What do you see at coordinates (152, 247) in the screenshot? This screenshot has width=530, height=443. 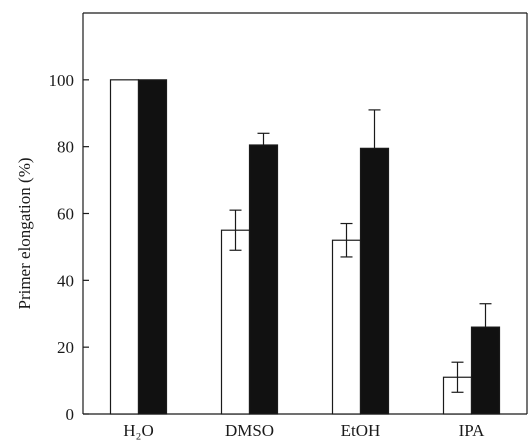 I see `bar-H₂O-series-2` at bounding box center [152, 247].